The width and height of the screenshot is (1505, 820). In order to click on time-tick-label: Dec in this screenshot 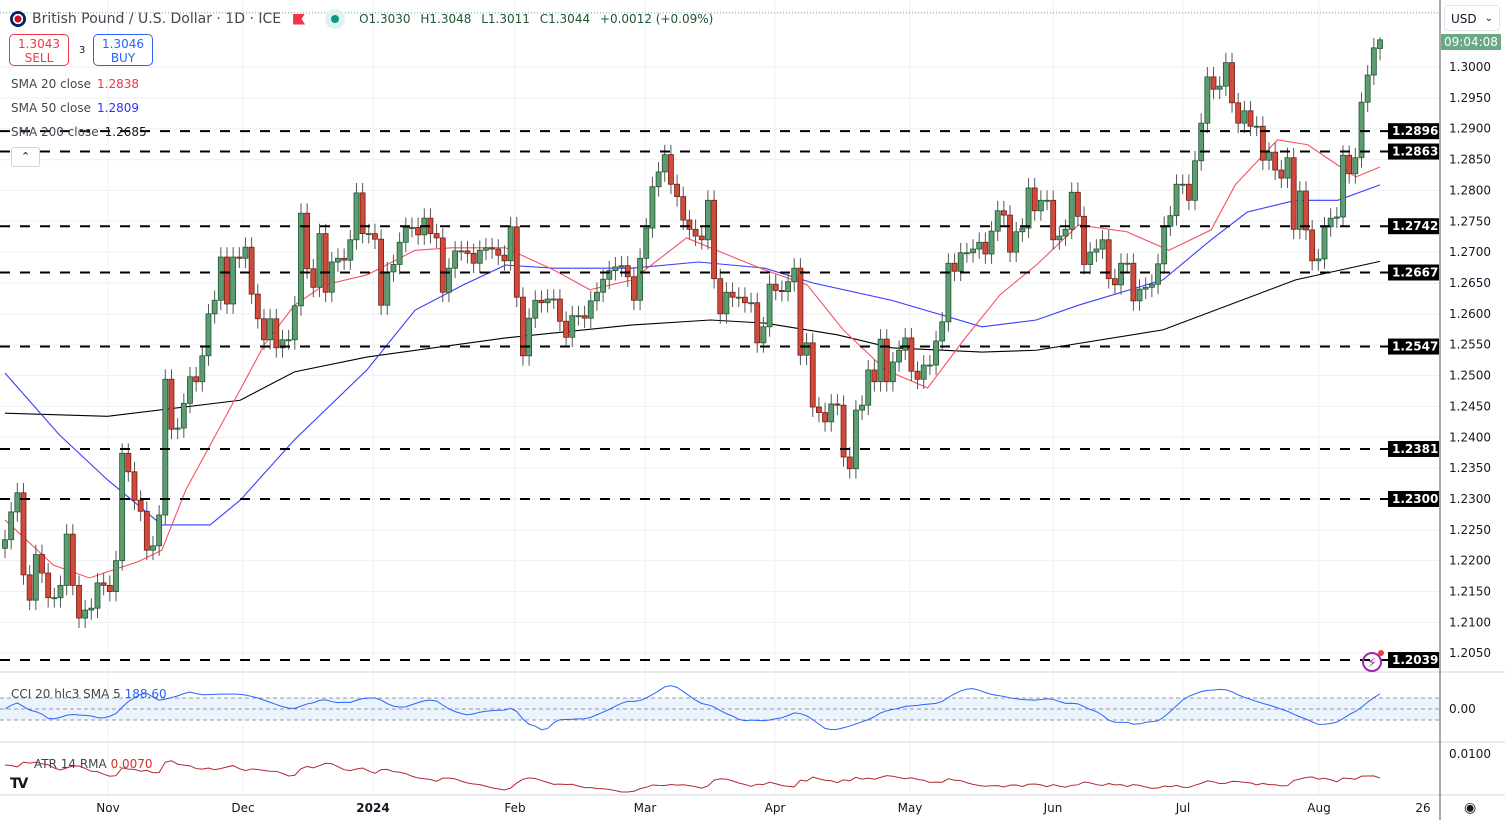, I will do `click(242, 808)`.